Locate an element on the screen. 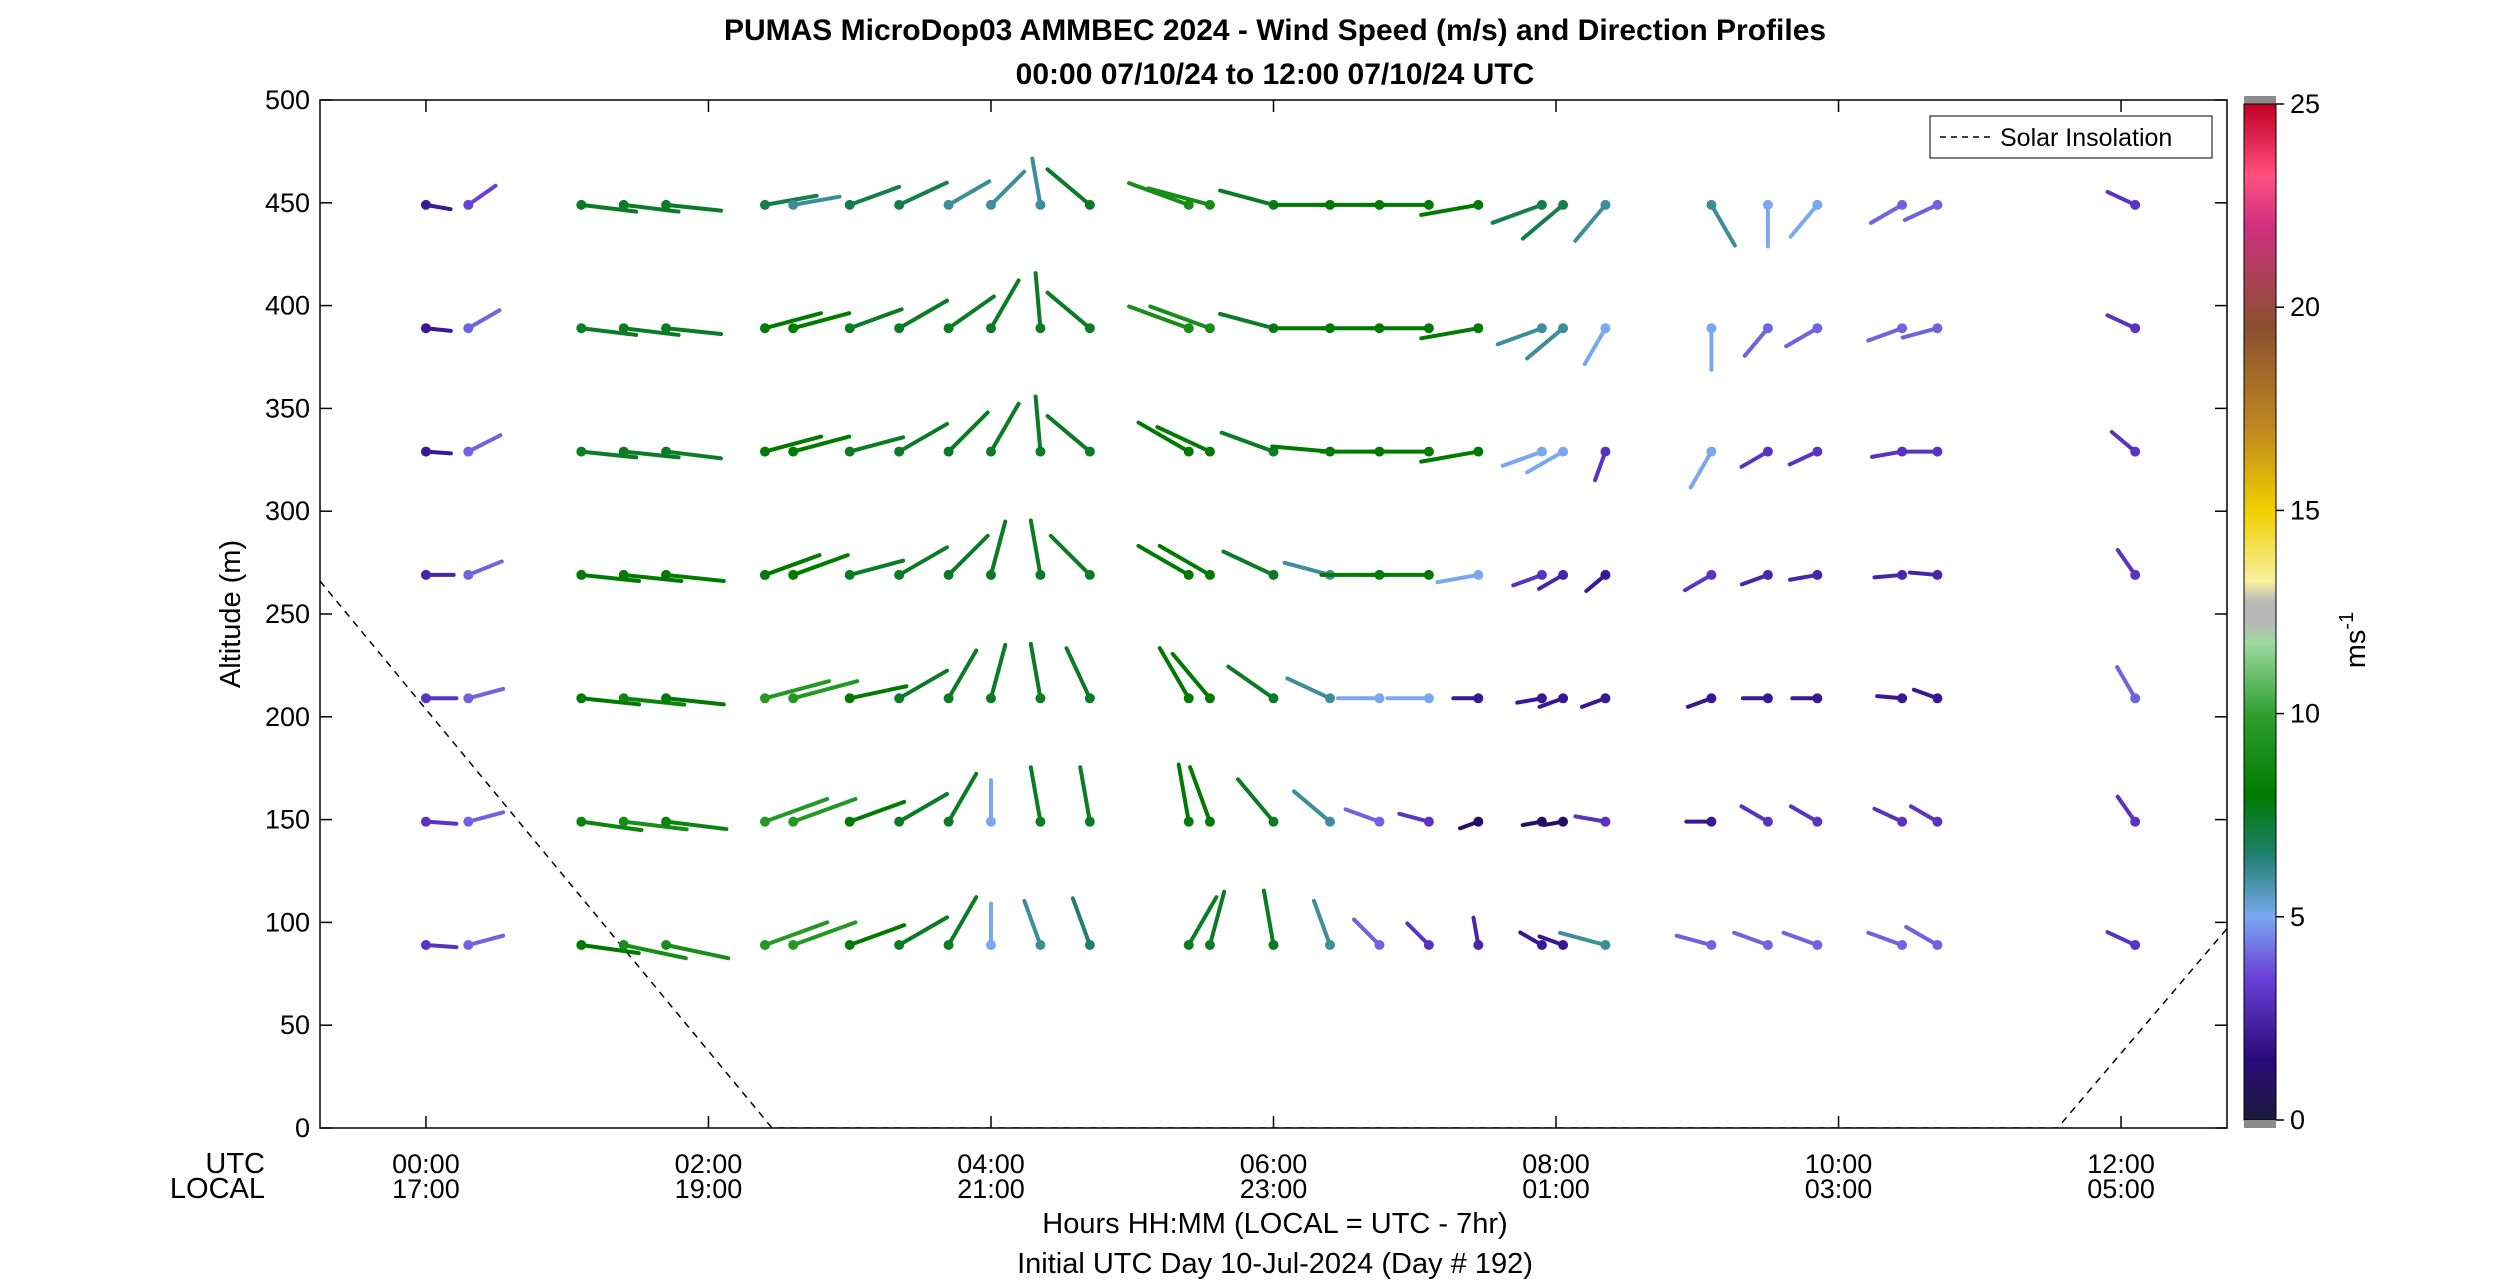 This screenshot has width=2517, height=1281. x-tick-label-utc: 10:00 is located at coordinates (1839, 1164).